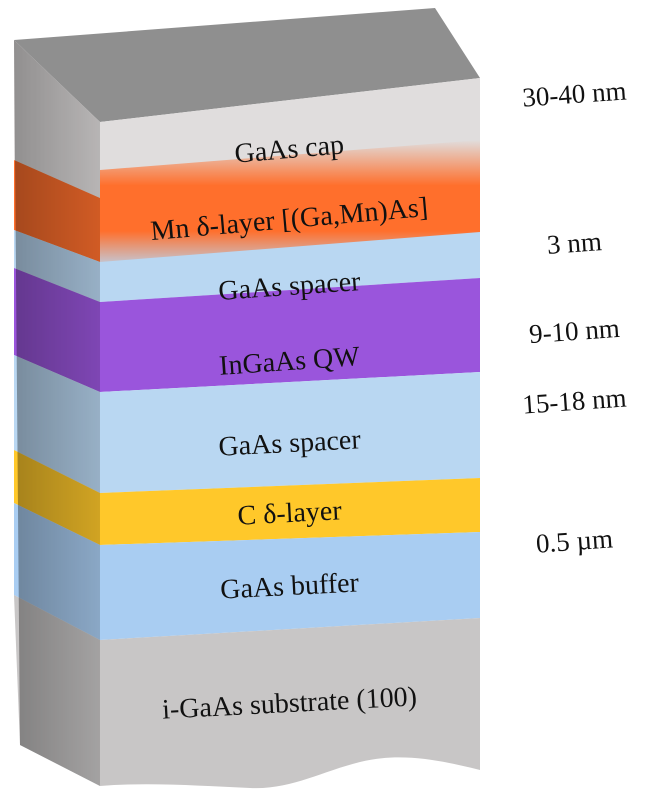  I want to click on thickness-spacer-bottom: 15-18 nm, so click(574, 400).